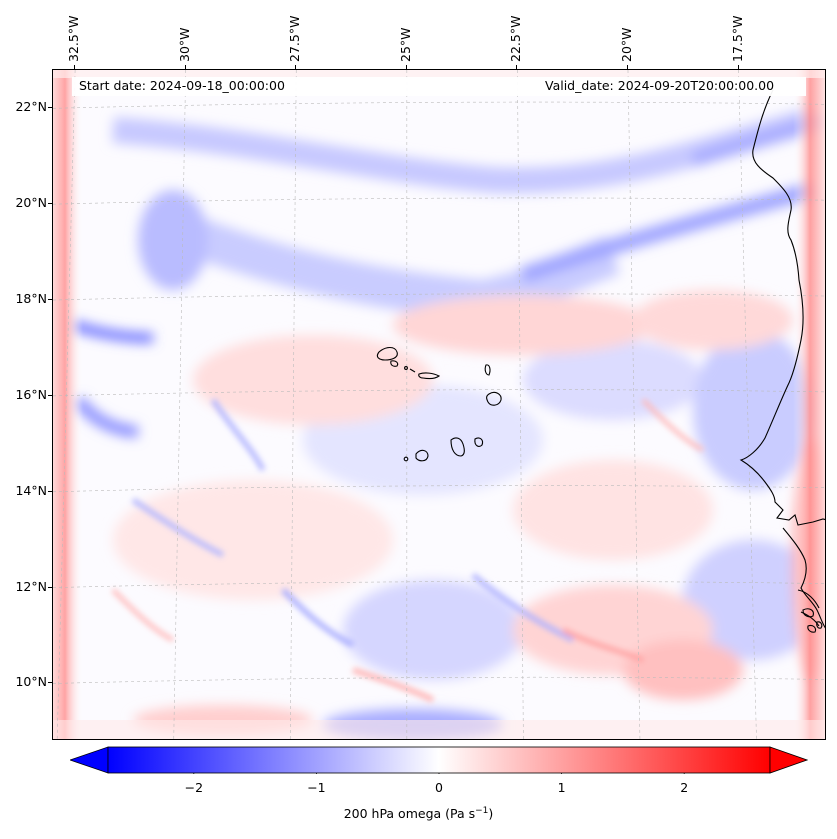  I want to click on longitude-label: 27.5°W, so click(295, 38).